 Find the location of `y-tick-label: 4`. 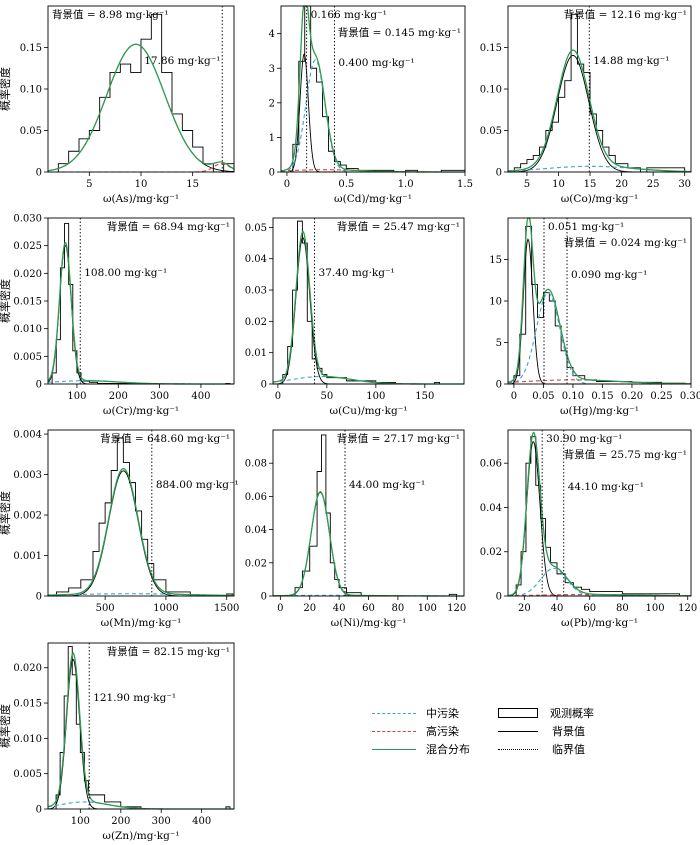

y-tick-label: 4 is located at coordinates (272, 34).